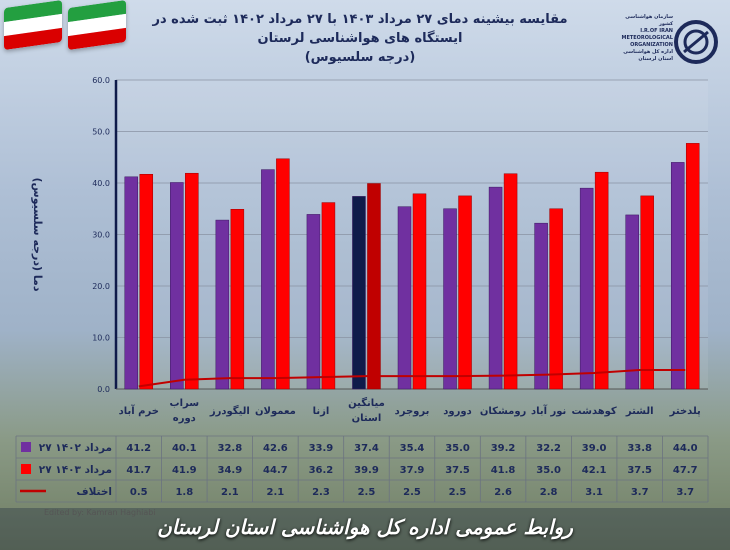 The width and height of the screenshot is (730, 550). I want to click on category-label: الشتر, so click(639, 411).